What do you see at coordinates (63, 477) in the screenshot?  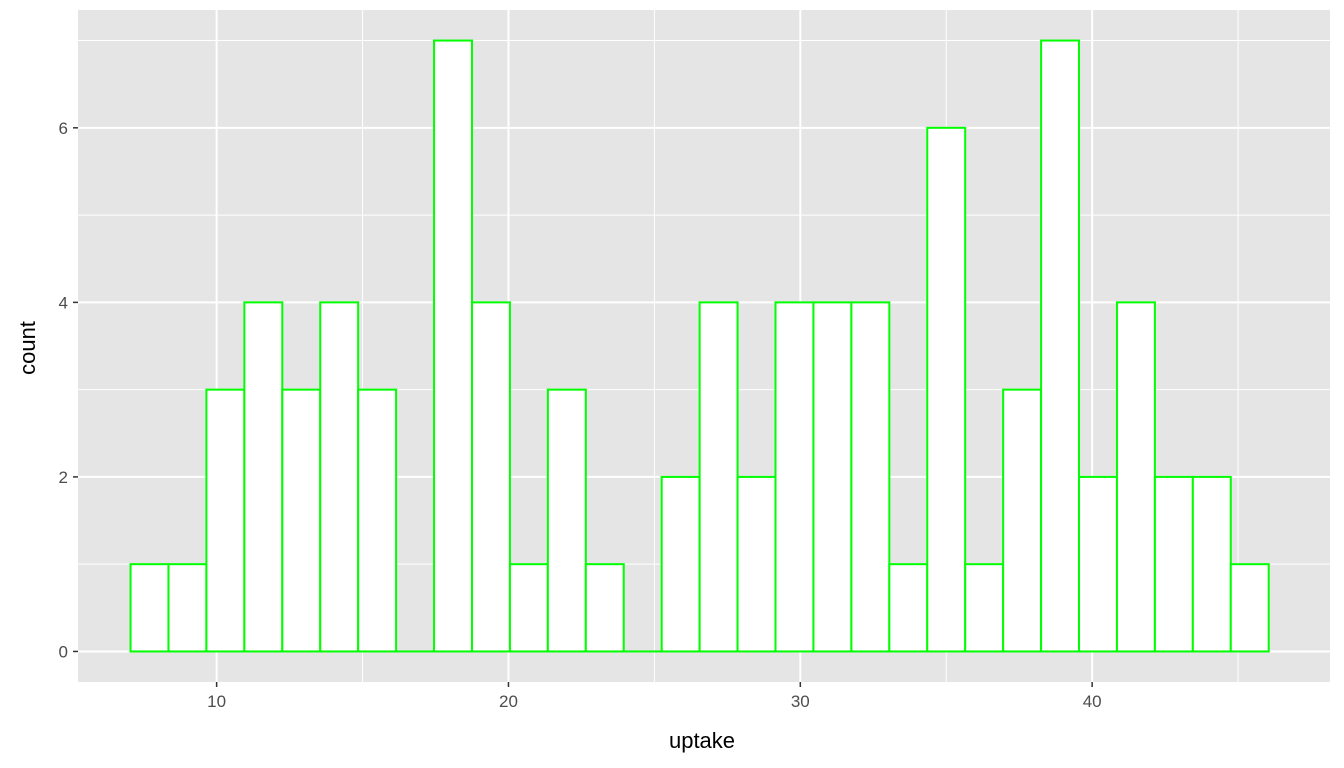 I see `y-tick-label: 2` at bounding box center [63, 477].